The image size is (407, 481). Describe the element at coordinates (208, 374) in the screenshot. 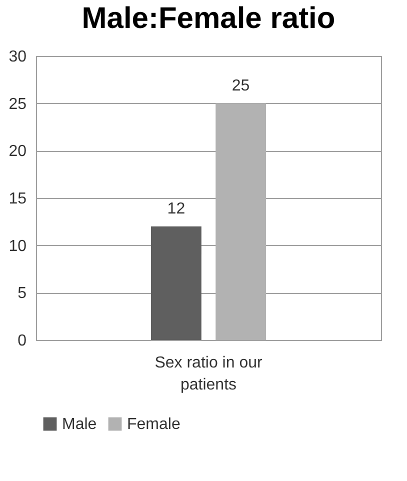

I see `x-tick-label: Sex ratio in our patients` at that location.